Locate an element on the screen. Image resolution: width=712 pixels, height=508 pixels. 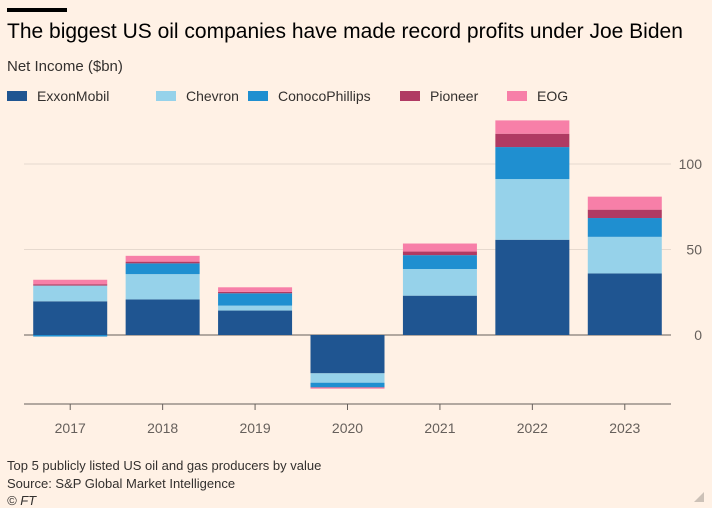
bar-conocophillips-2017 is located at coordinates (70, 336).